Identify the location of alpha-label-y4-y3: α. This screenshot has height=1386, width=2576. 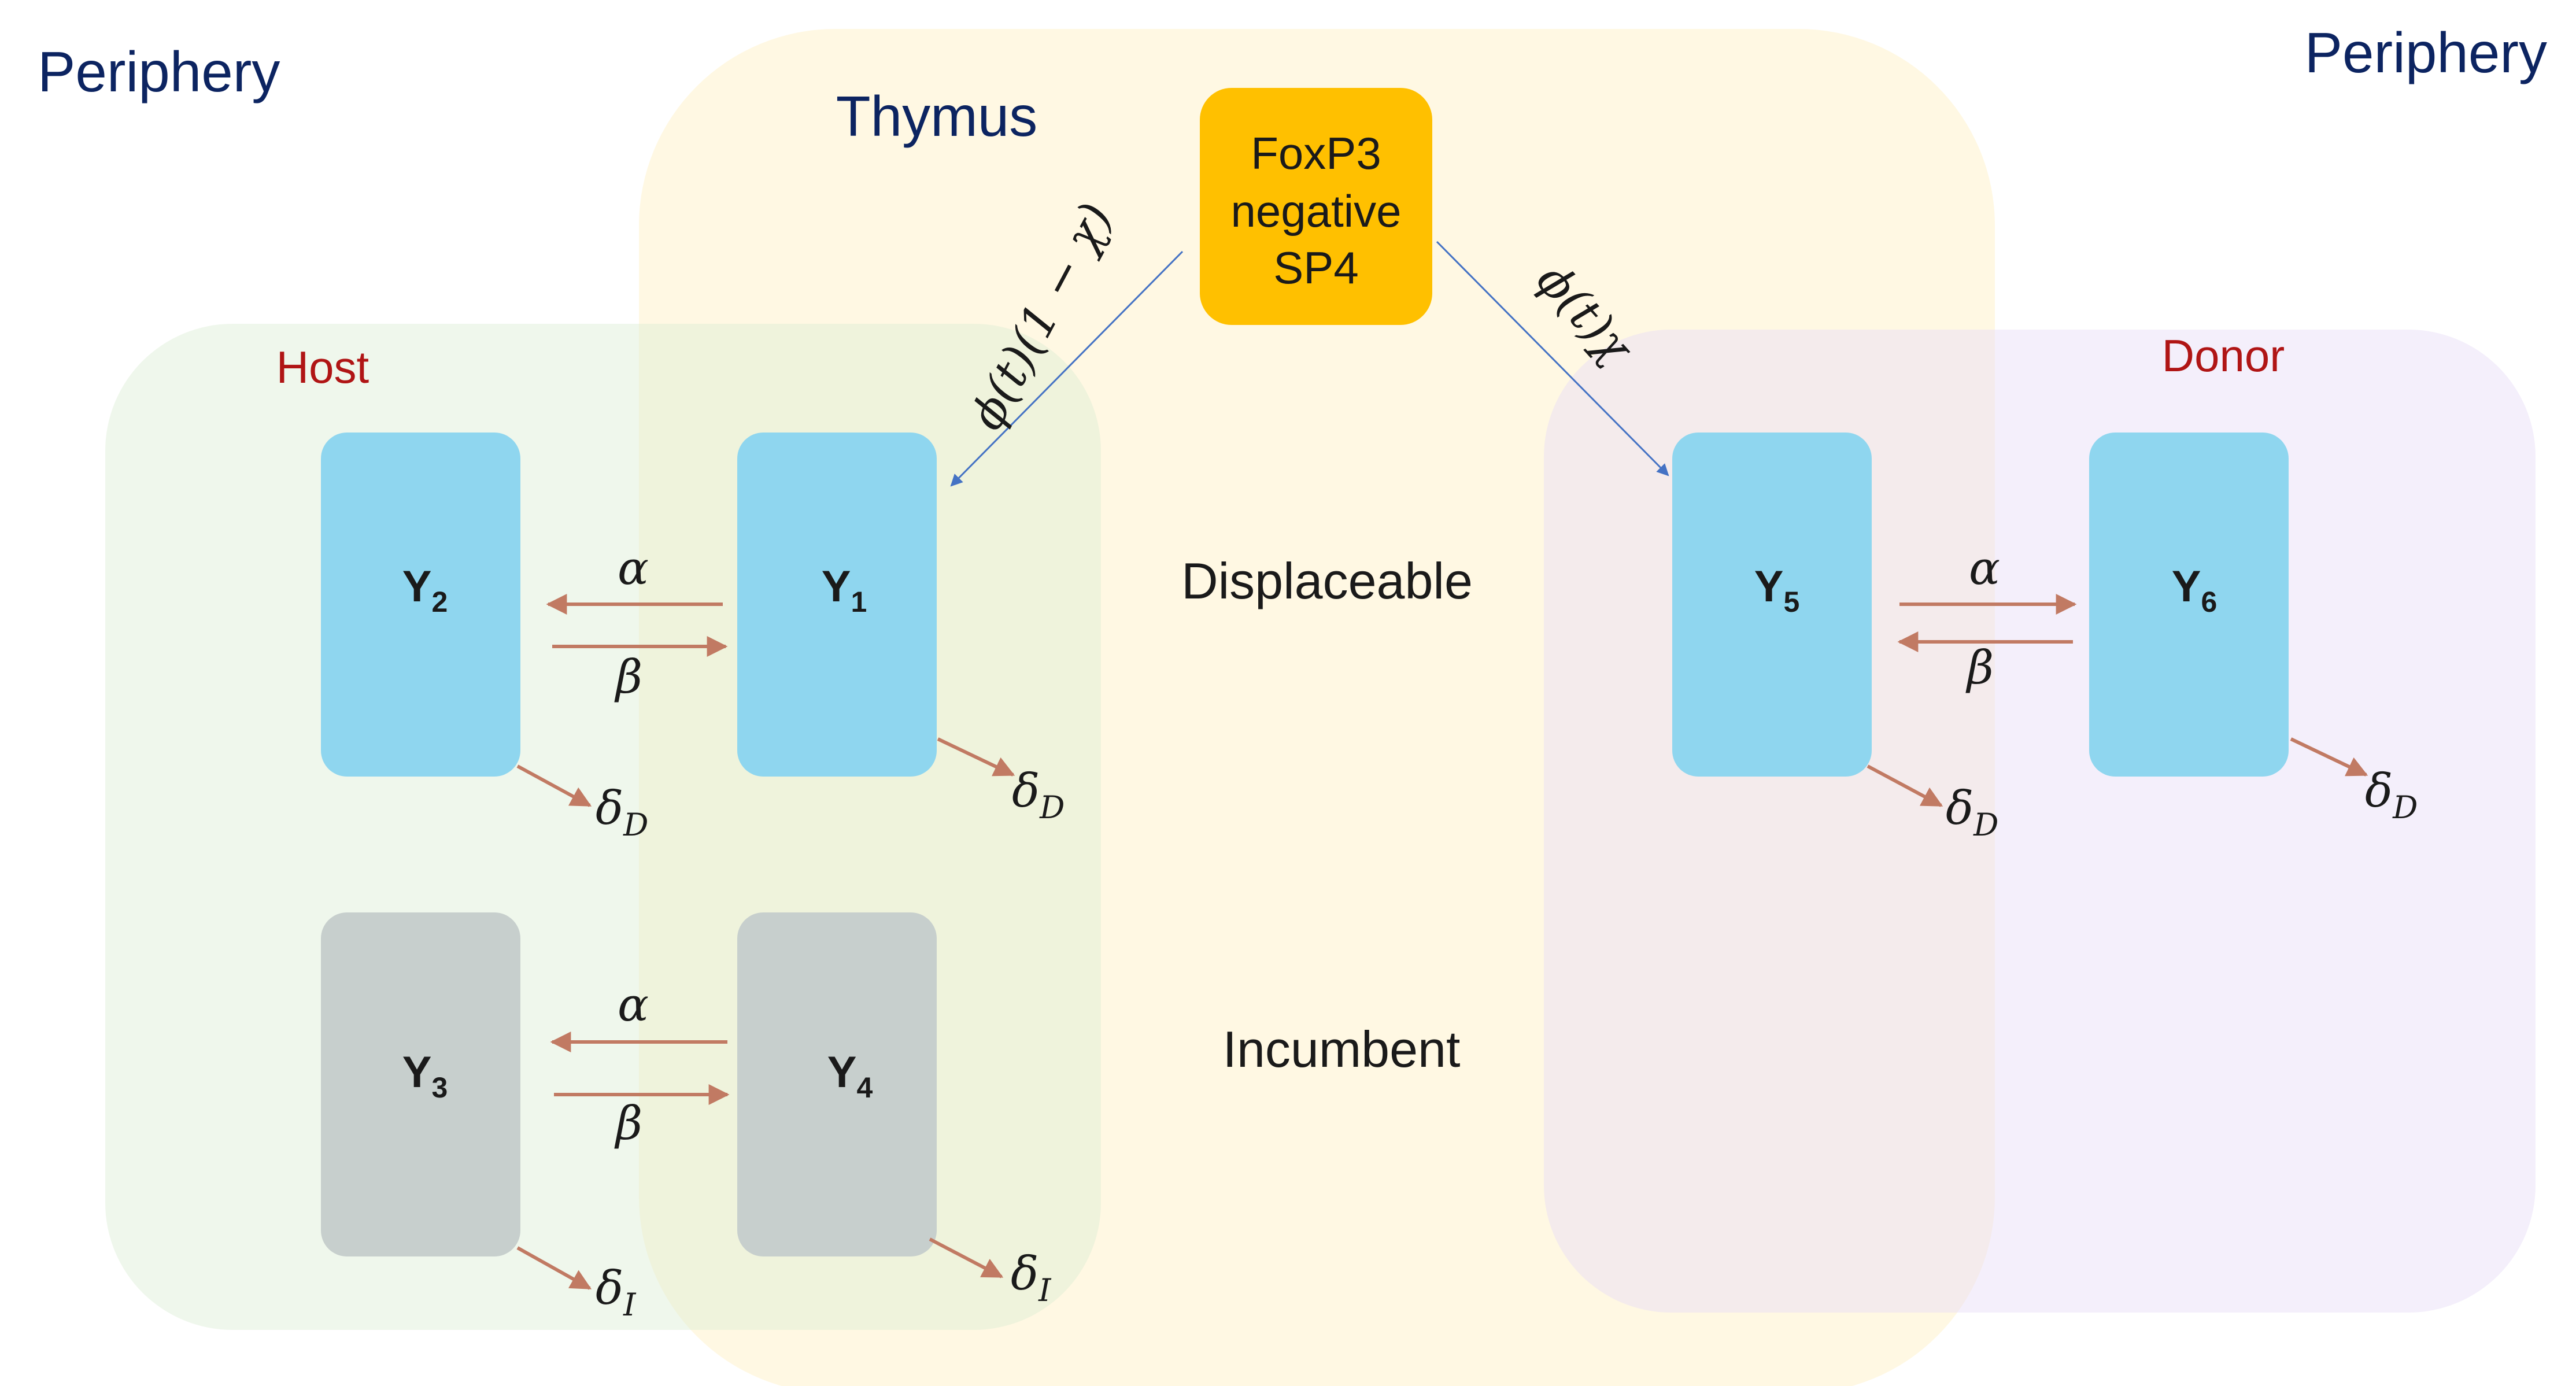
(634, 1005).